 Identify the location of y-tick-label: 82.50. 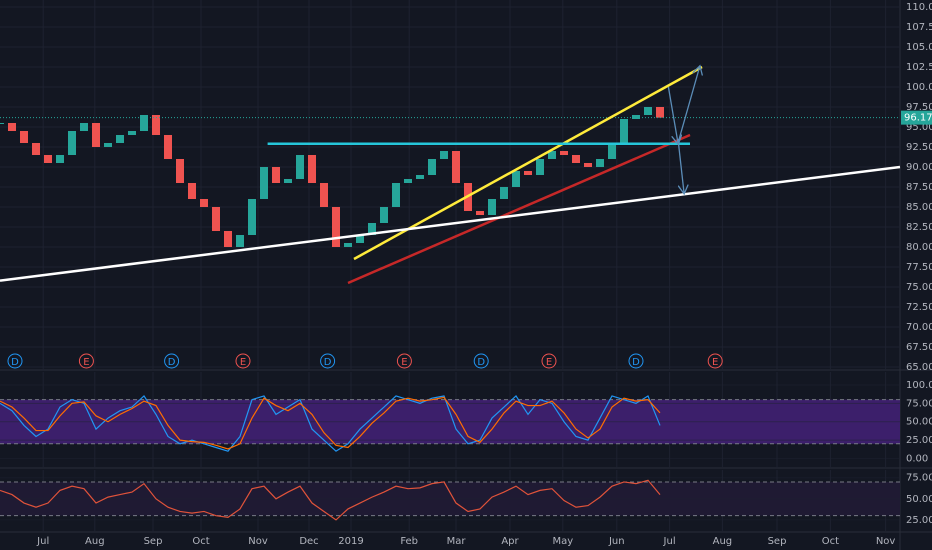
(919, 227).